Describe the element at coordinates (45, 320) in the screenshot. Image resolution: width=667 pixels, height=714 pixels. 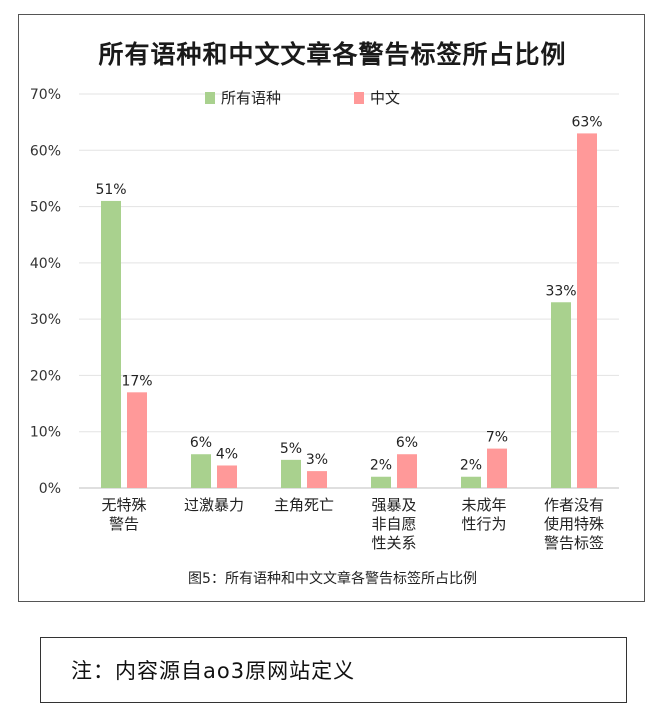
I see `y-tick-label: 30%` at that location.